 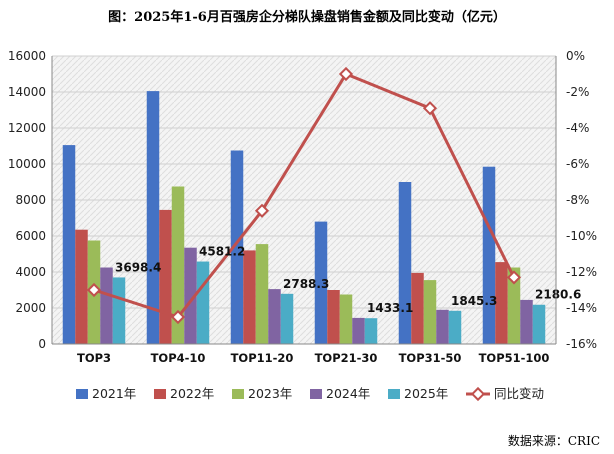 I want to click on bar-2024年-TOP4-10, so click(x=190, y=295).